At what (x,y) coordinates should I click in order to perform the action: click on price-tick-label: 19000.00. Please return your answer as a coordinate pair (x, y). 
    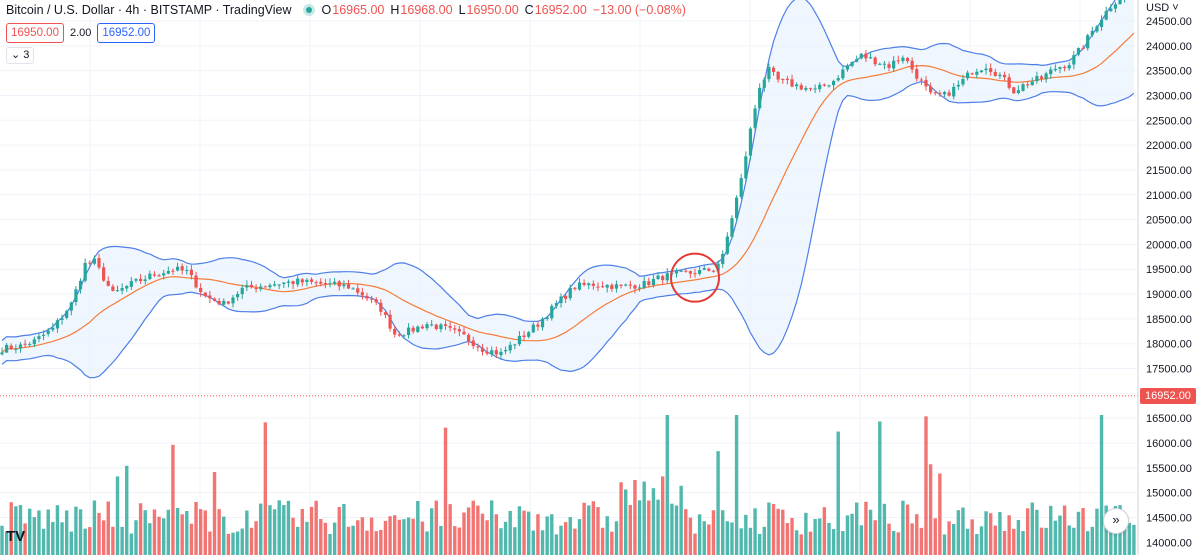
    Looking at the image, I should click on (1169, 295).